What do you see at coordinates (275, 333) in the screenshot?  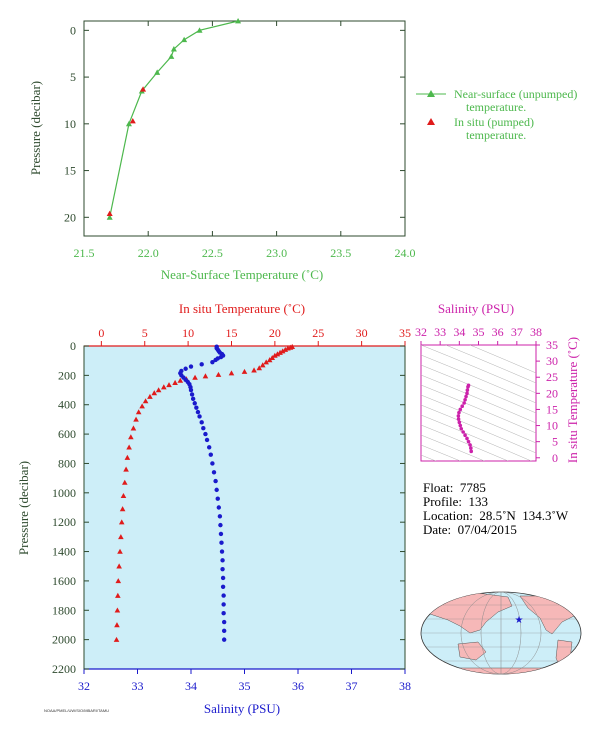 I see `temperature-tick-label: 20` at bounding box center [275, 333].